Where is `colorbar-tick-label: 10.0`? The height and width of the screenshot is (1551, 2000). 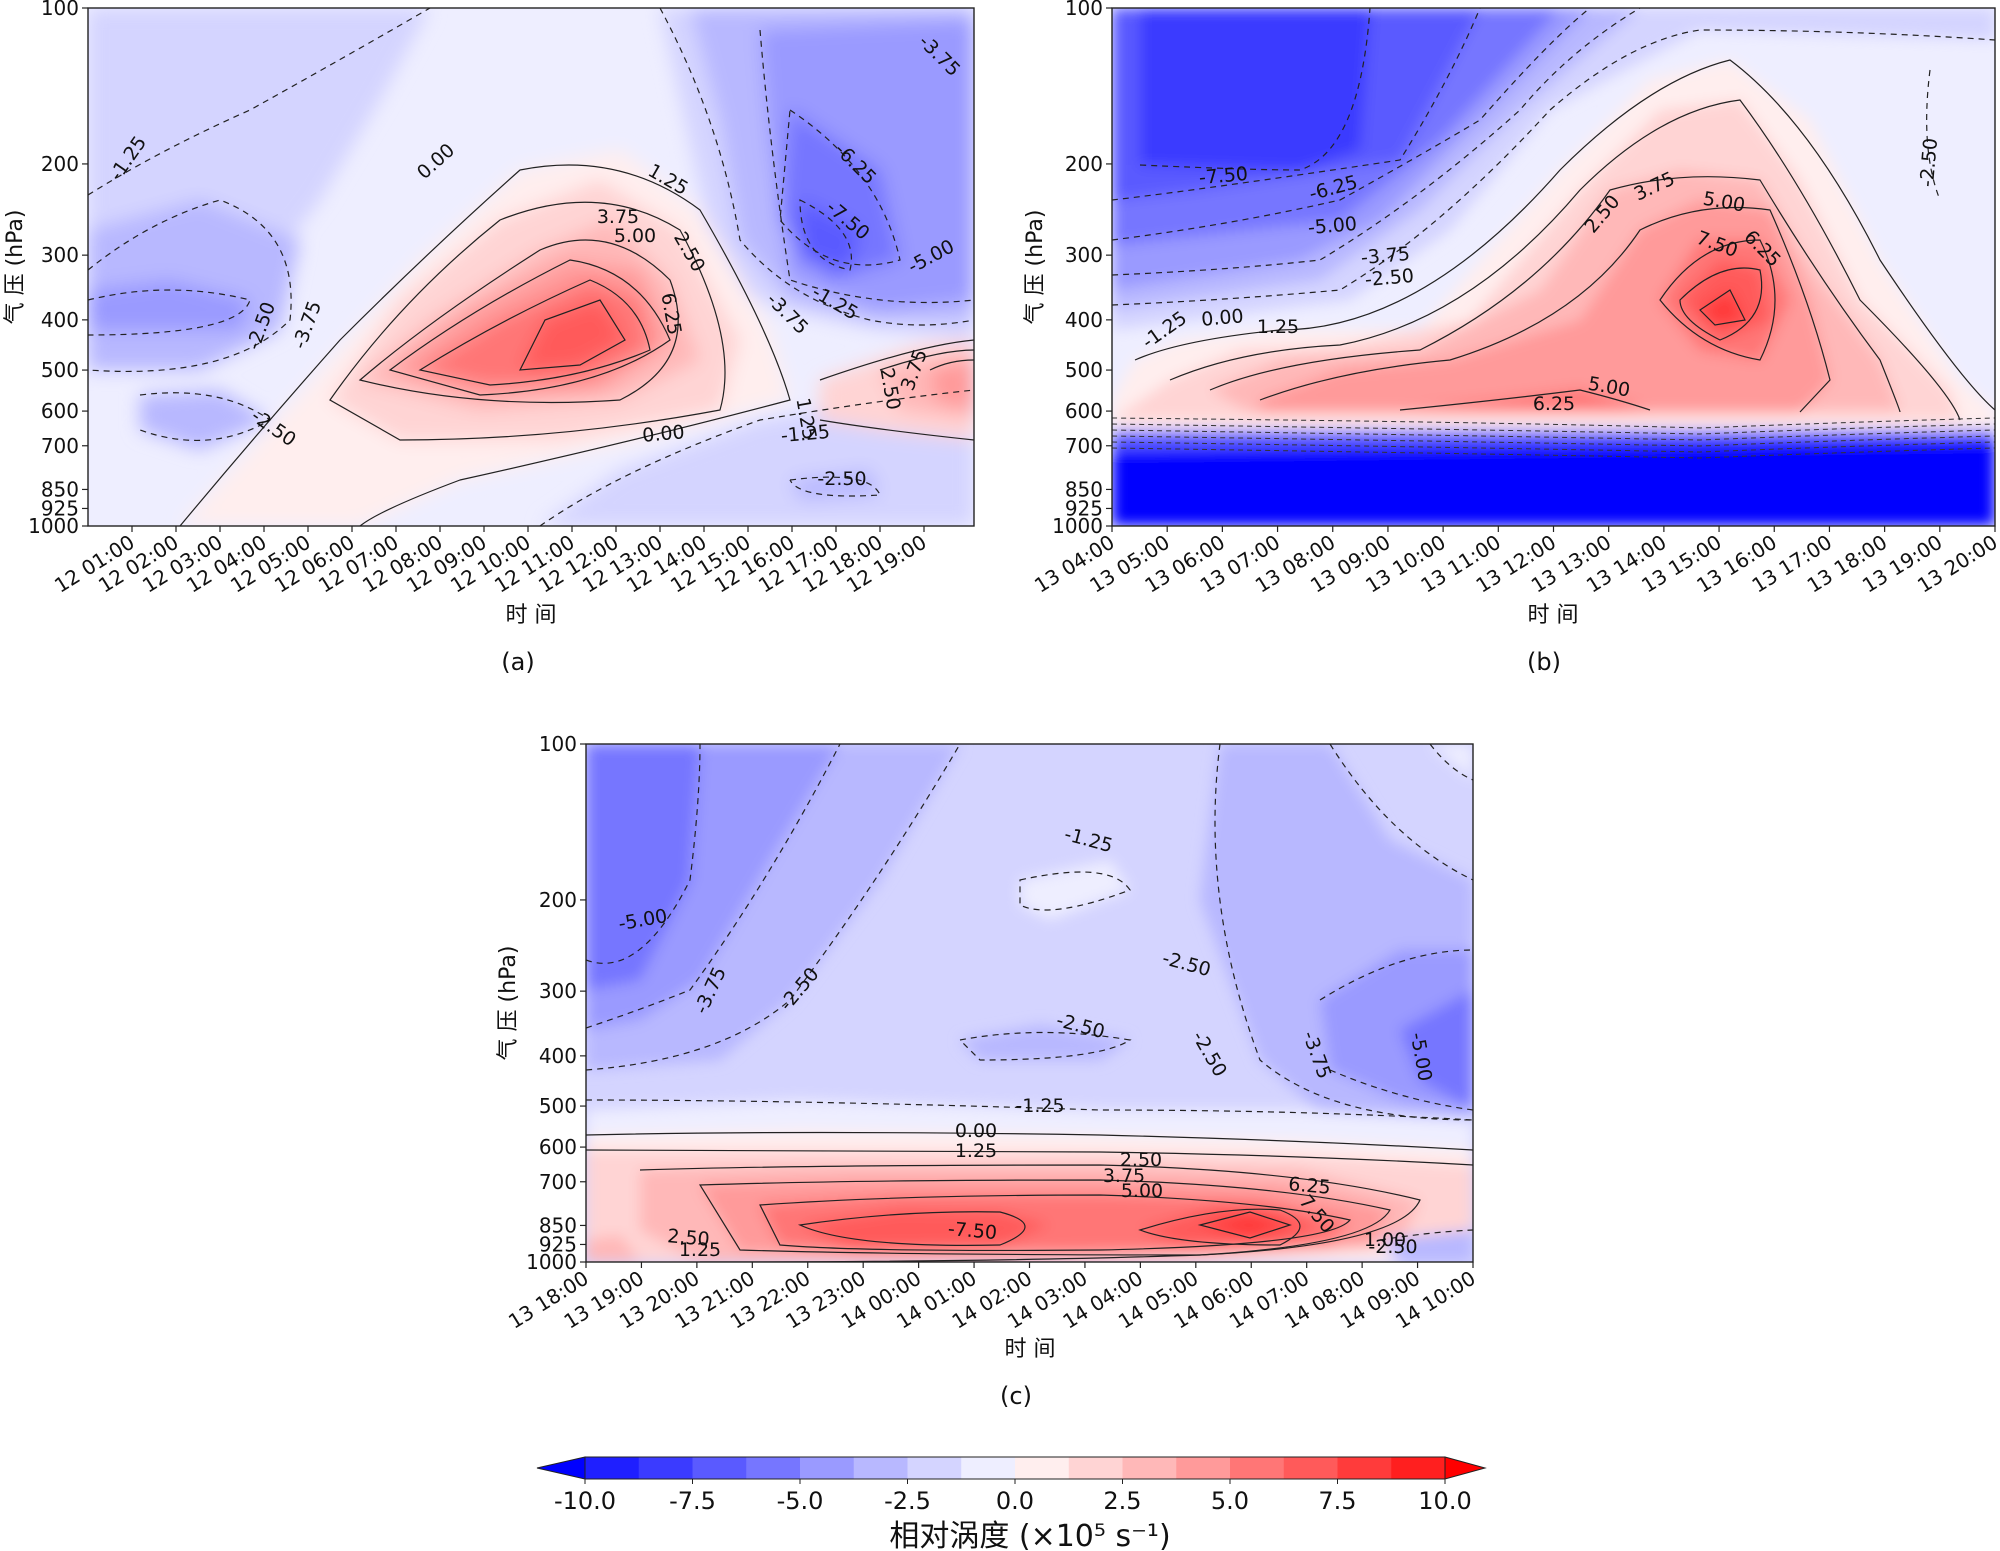
colorbar-tick-label: 10.0 is located at coordinates (1444, 1501).